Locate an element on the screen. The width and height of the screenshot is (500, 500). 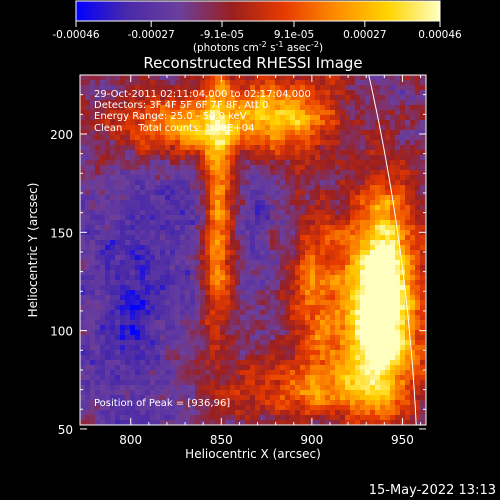
annotation-time-range: 29-Oct-2011 02:11:04.000 to 02:17:04.000 is located at coordinates (202, 94).